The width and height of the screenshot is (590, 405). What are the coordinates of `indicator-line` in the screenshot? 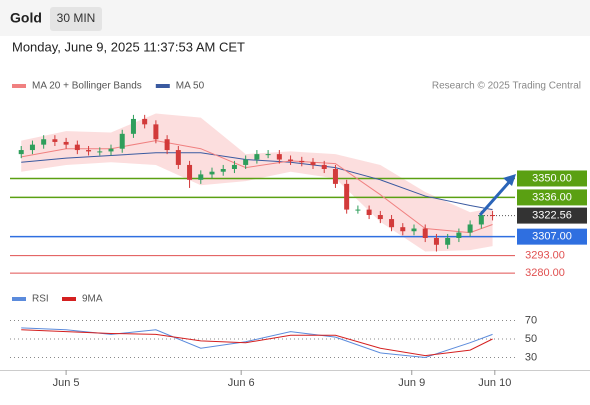 It's located at (257, 343).